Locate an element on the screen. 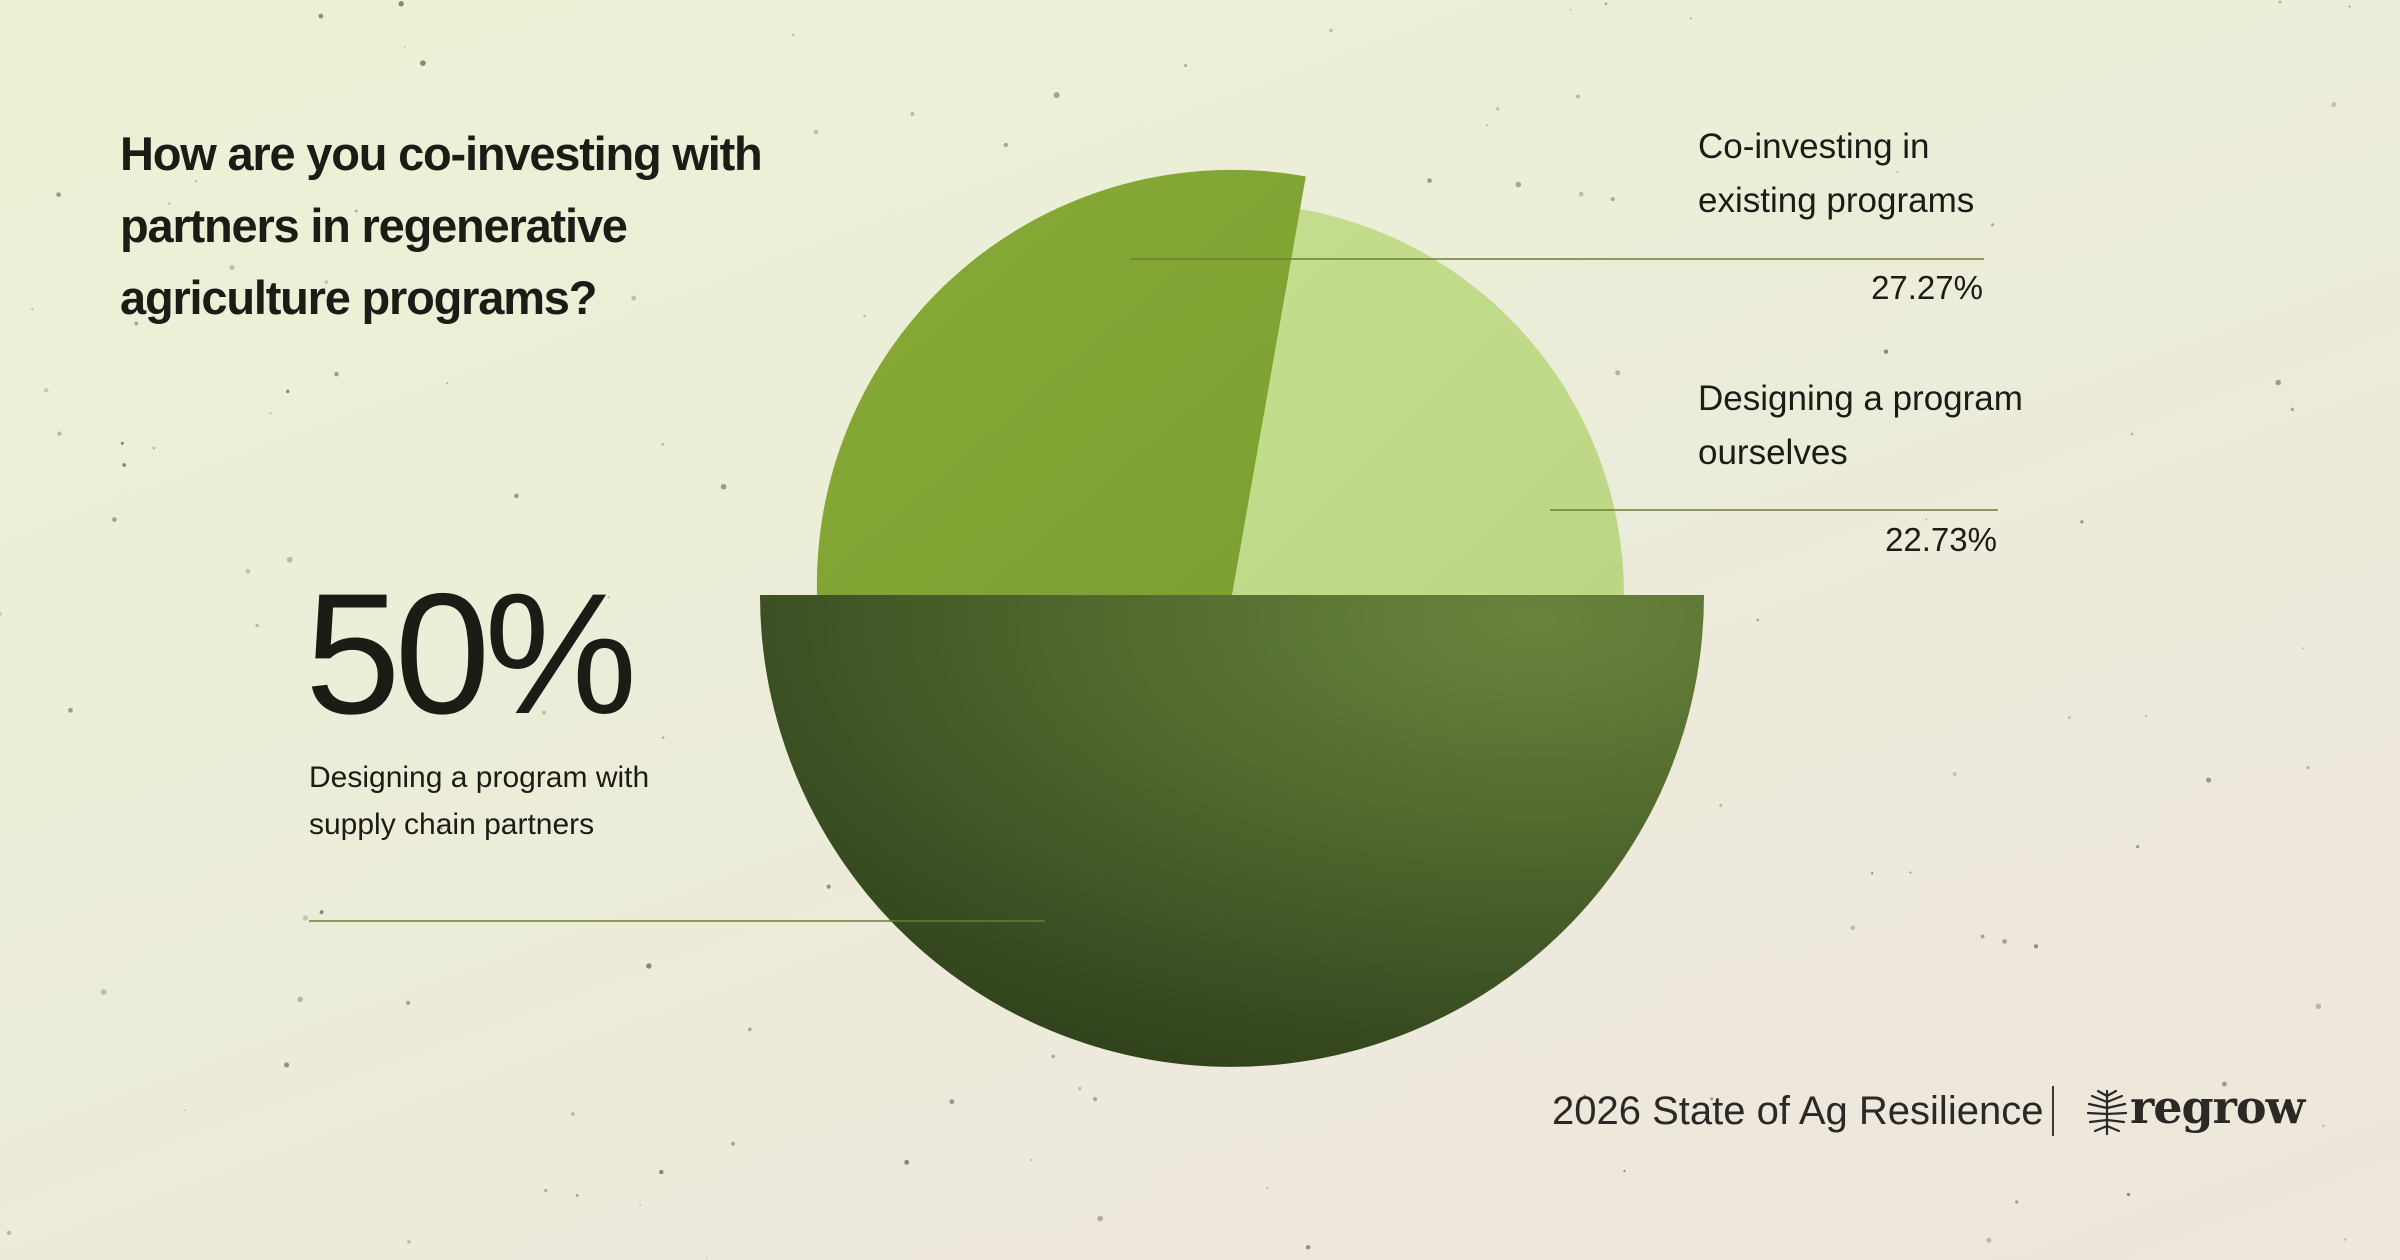 The height and width of the screenshot is (1260, 2400). callout-label-designing-ourselves: Designing a program ourselves is located at coordinates (1860, 425).